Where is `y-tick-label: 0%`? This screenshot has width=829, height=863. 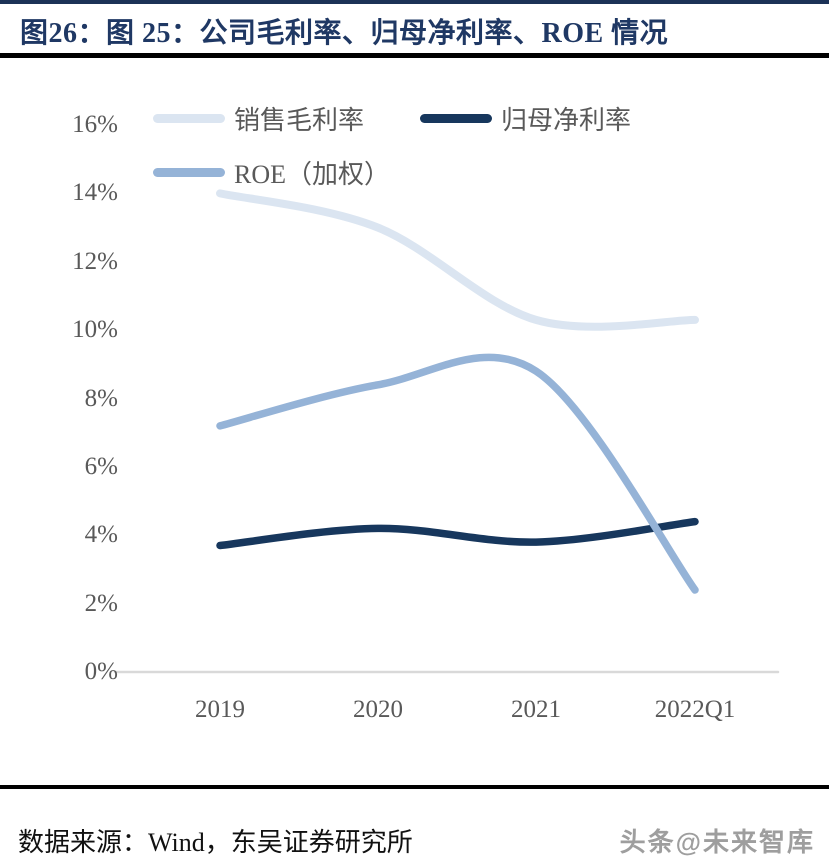 y-tick-label: 0% is located at coordinates (101, 671).